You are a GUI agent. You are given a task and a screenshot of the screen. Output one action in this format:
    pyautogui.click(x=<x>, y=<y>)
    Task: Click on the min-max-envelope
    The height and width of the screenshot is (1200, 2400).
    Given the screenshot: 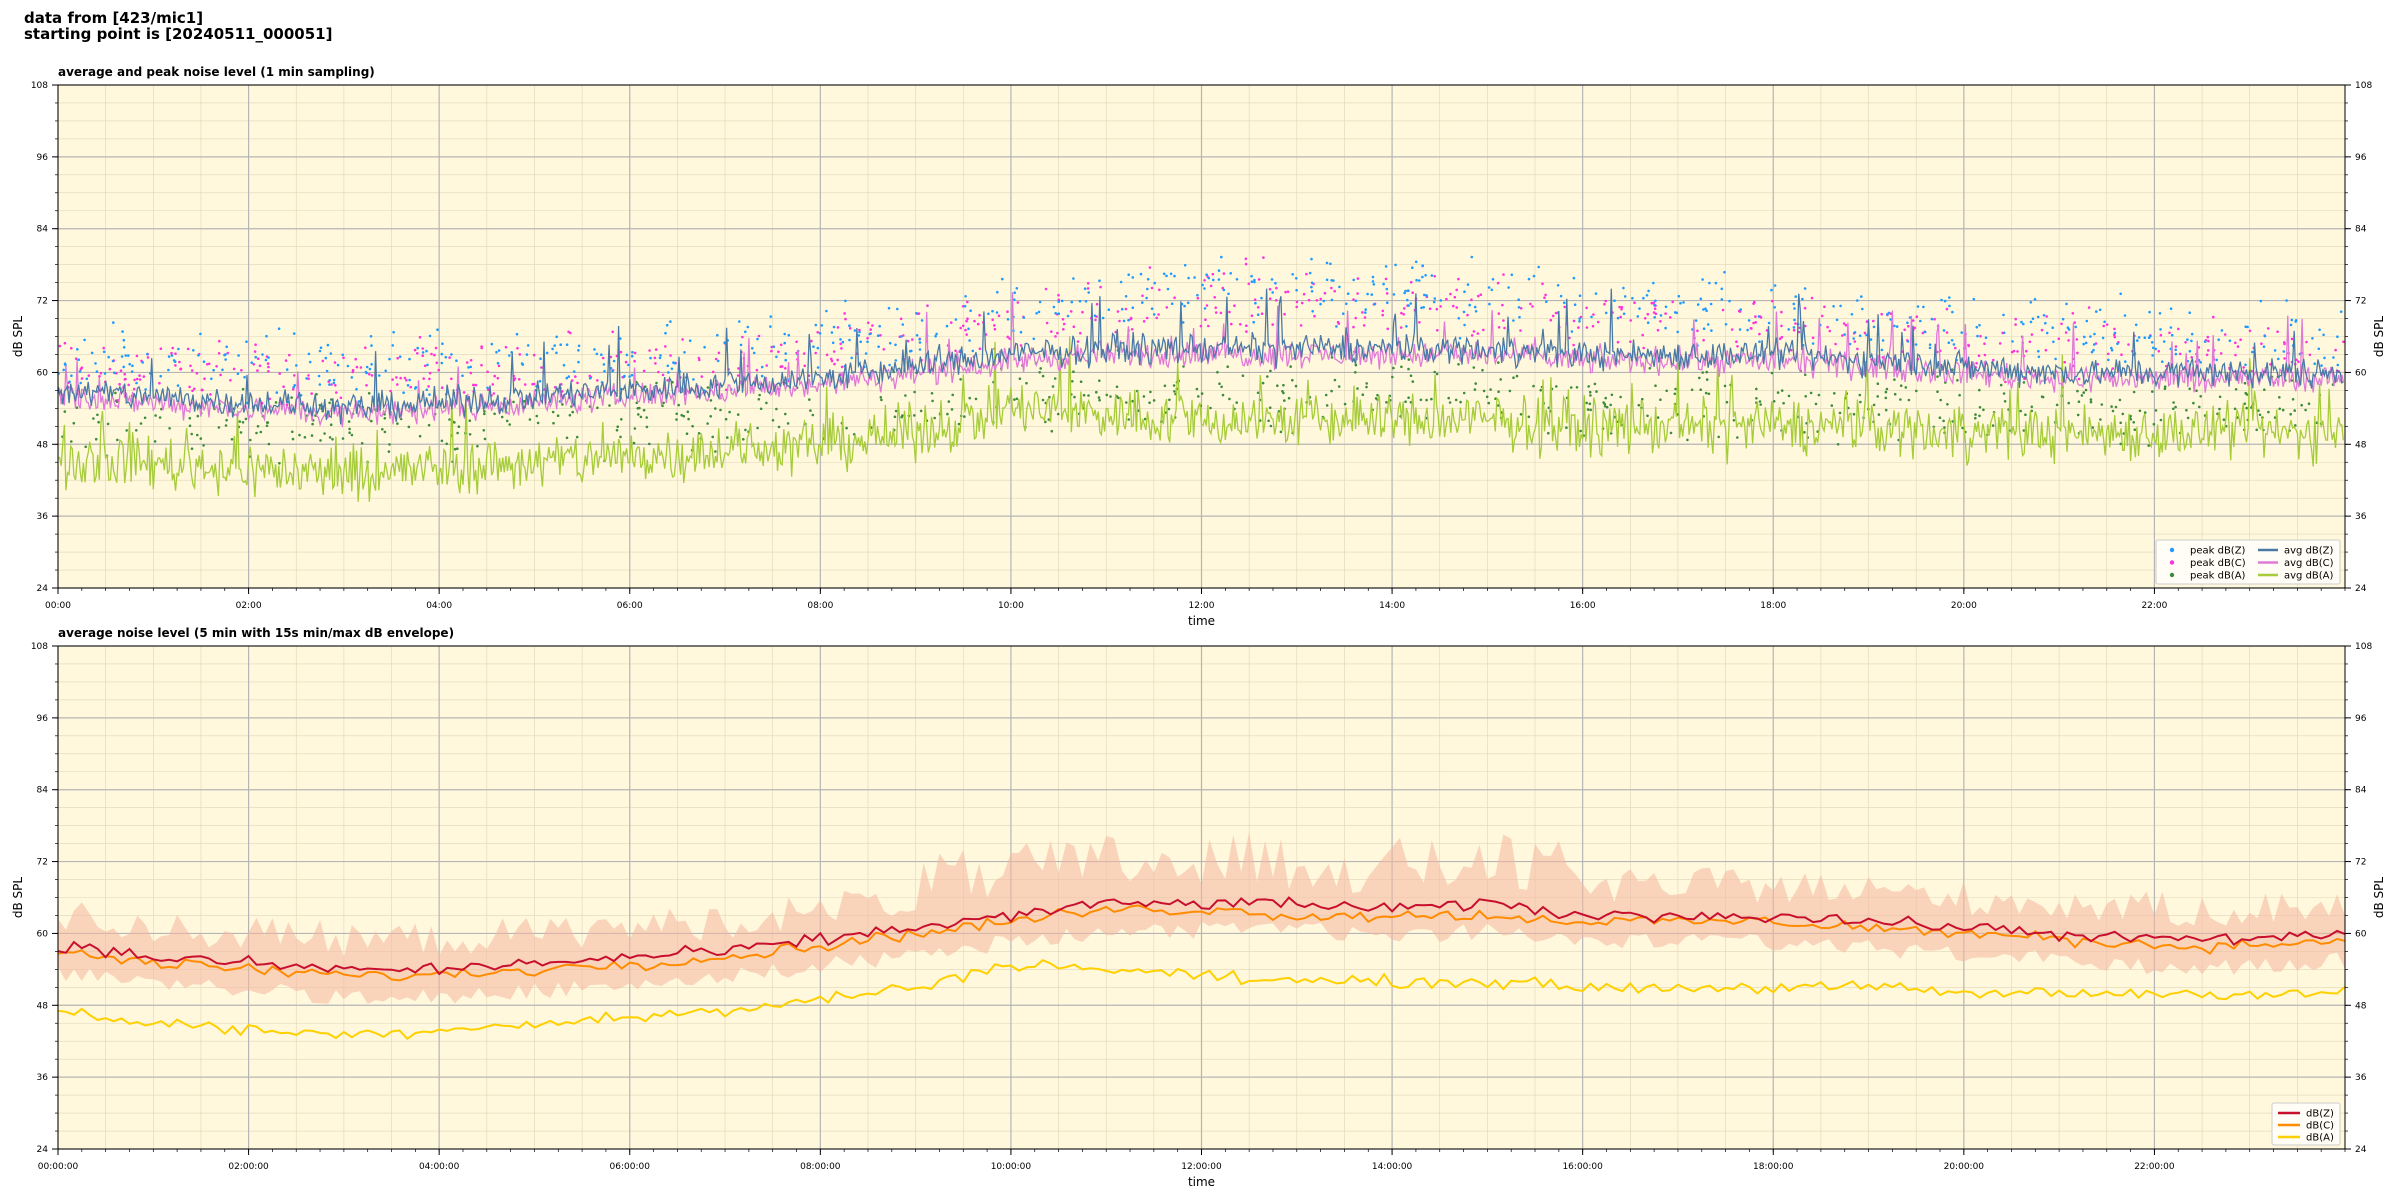 What is the action you would take?
    pyautogui.click(x=1201, y=918)
    